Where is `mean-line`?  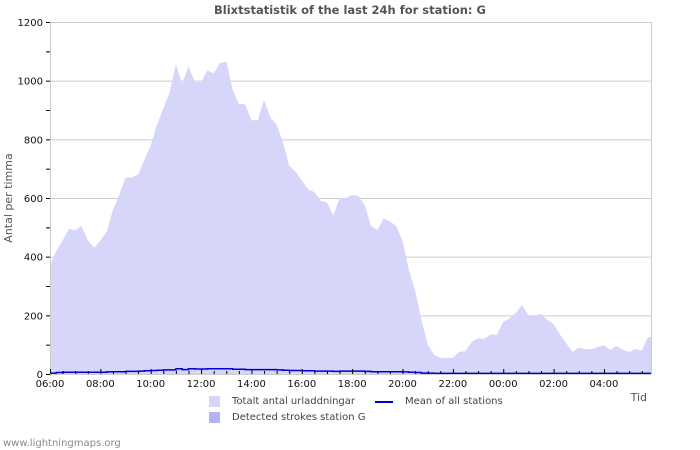
mean-line is located at coordinates (350, 371).